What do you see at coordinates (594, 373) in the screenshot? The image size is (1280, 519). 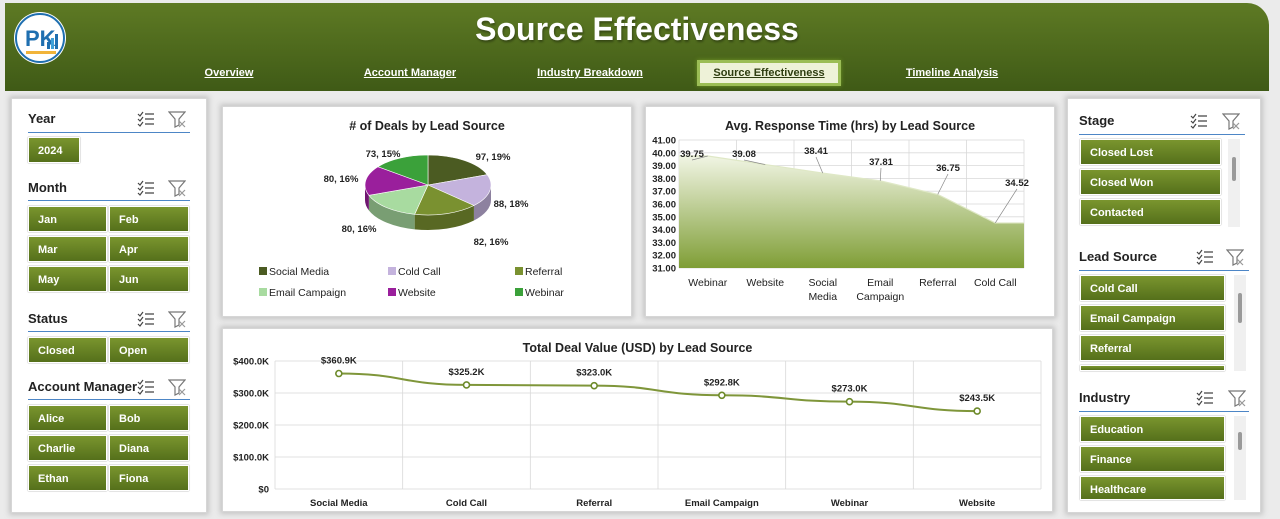 I see `line-data-label-referral: $323.0K` at bounding box center [594, 373].